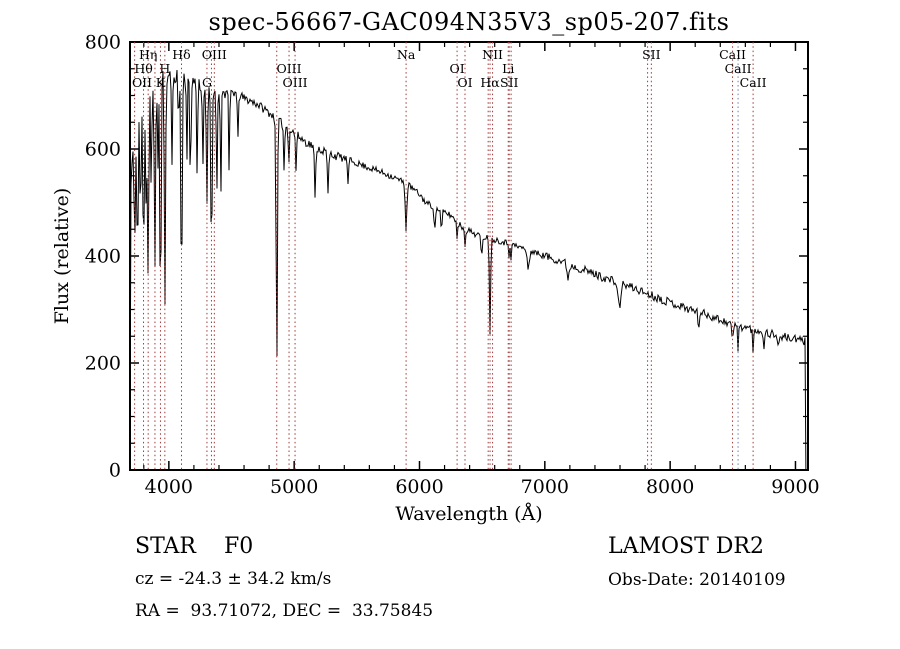 The width and height of the screenshot is (900, 649). Describe the element at coordinates (419, 487) in the screenshot. I see `x-tick-label: 6000` at that location.